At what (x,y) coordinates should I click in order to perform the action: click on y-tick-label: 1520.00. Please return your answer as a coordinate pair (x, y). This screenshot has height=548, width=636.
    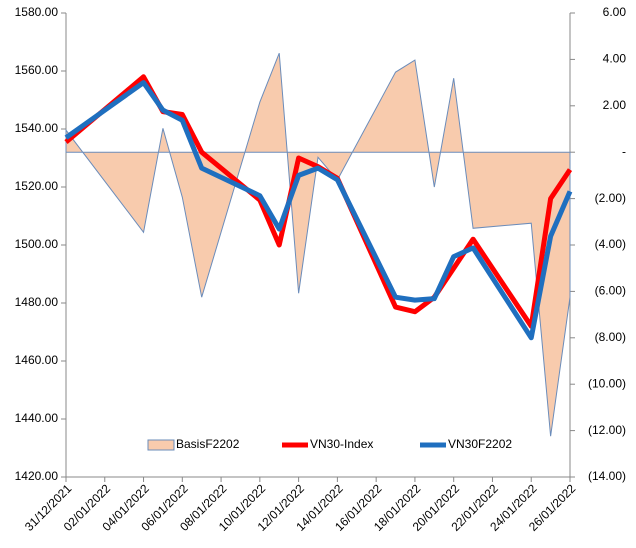
    Looking at the image, I should click on (37, 186).